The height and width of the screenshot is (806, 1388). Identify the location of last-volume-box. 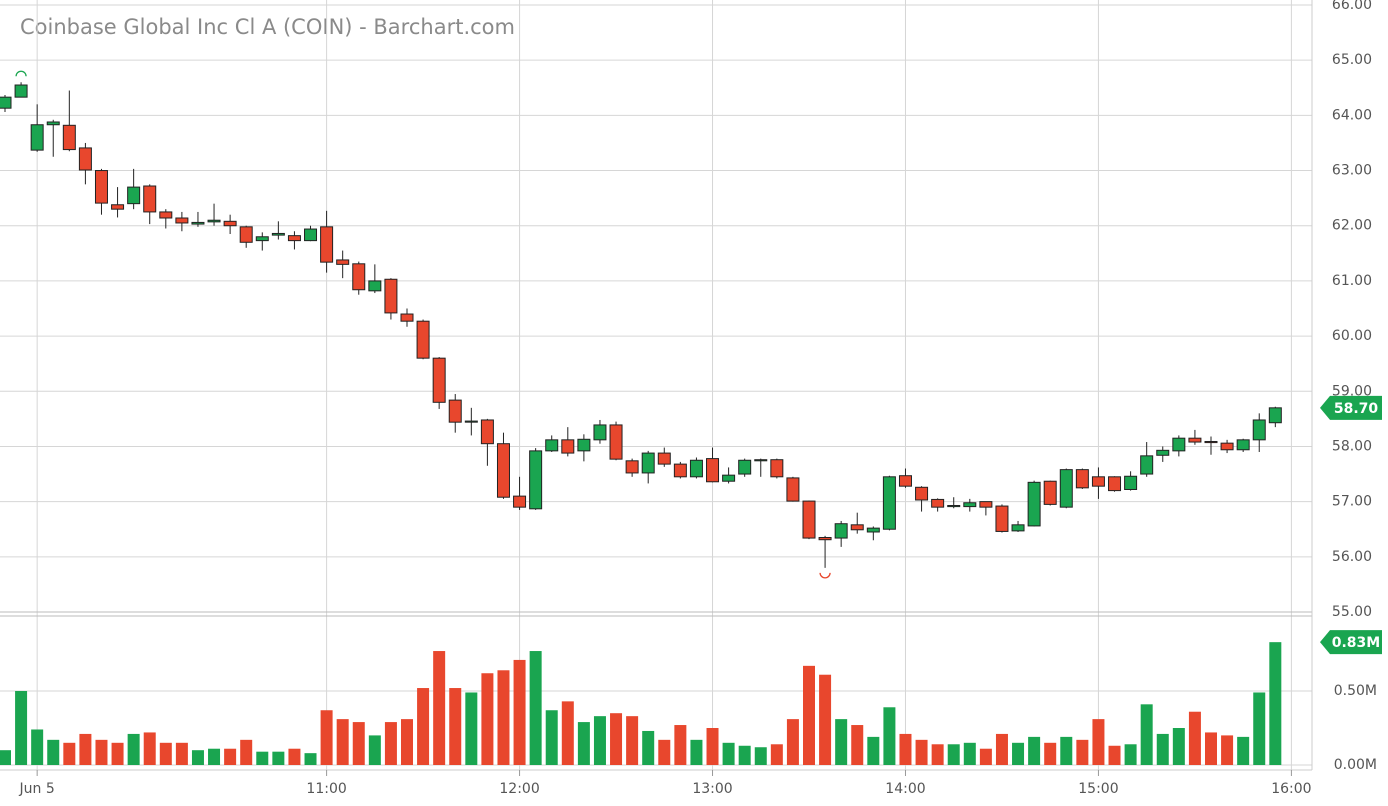
(1351, 642).